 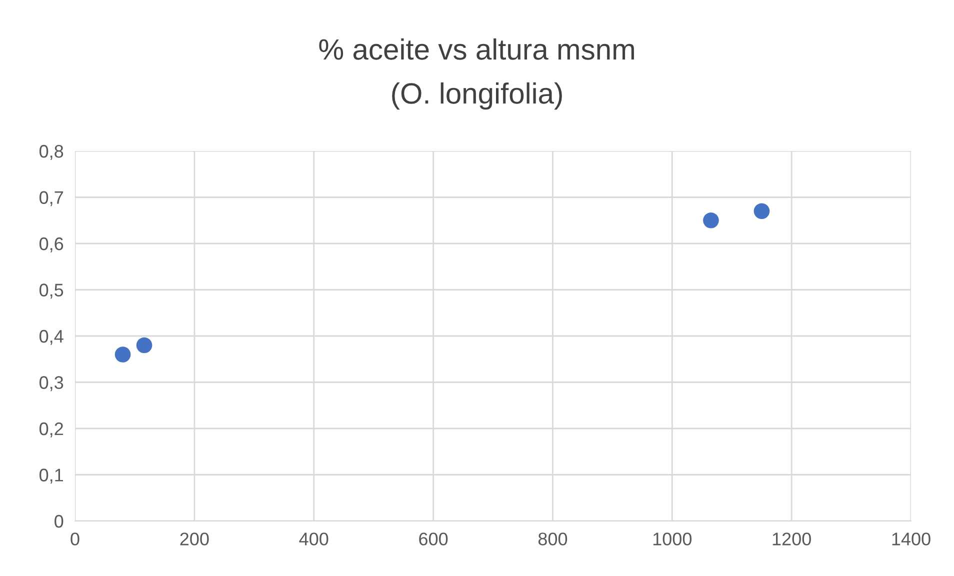 What do you see at coordinates (476, 49) in the screenshot?
I see `chart-title: % aceite vs altura msnm` at bounding box center [476, 49].